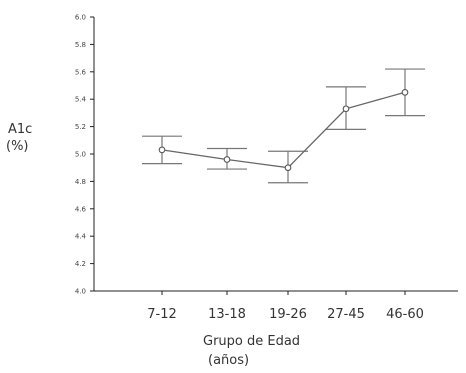 The image size is (466, 373). I want to click on y-tick-label: 5.8, so click(80, 45).